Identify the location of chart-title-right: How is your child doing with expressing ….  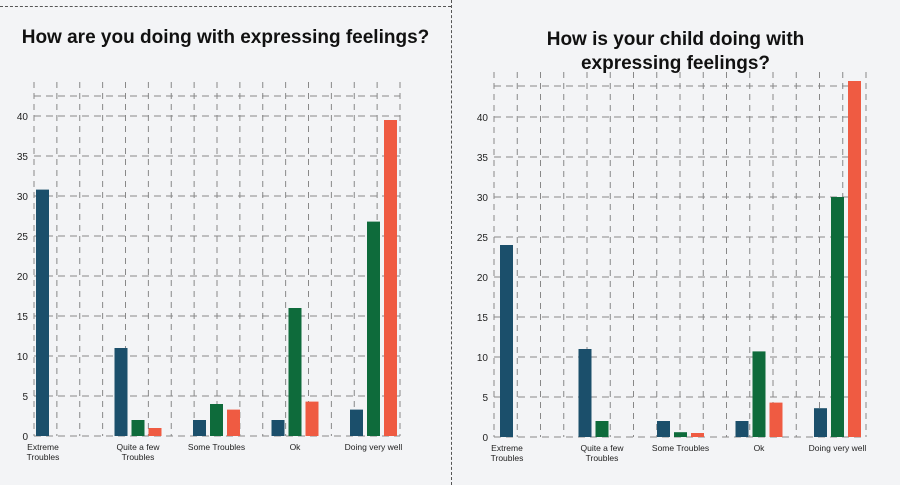
(675, 52).